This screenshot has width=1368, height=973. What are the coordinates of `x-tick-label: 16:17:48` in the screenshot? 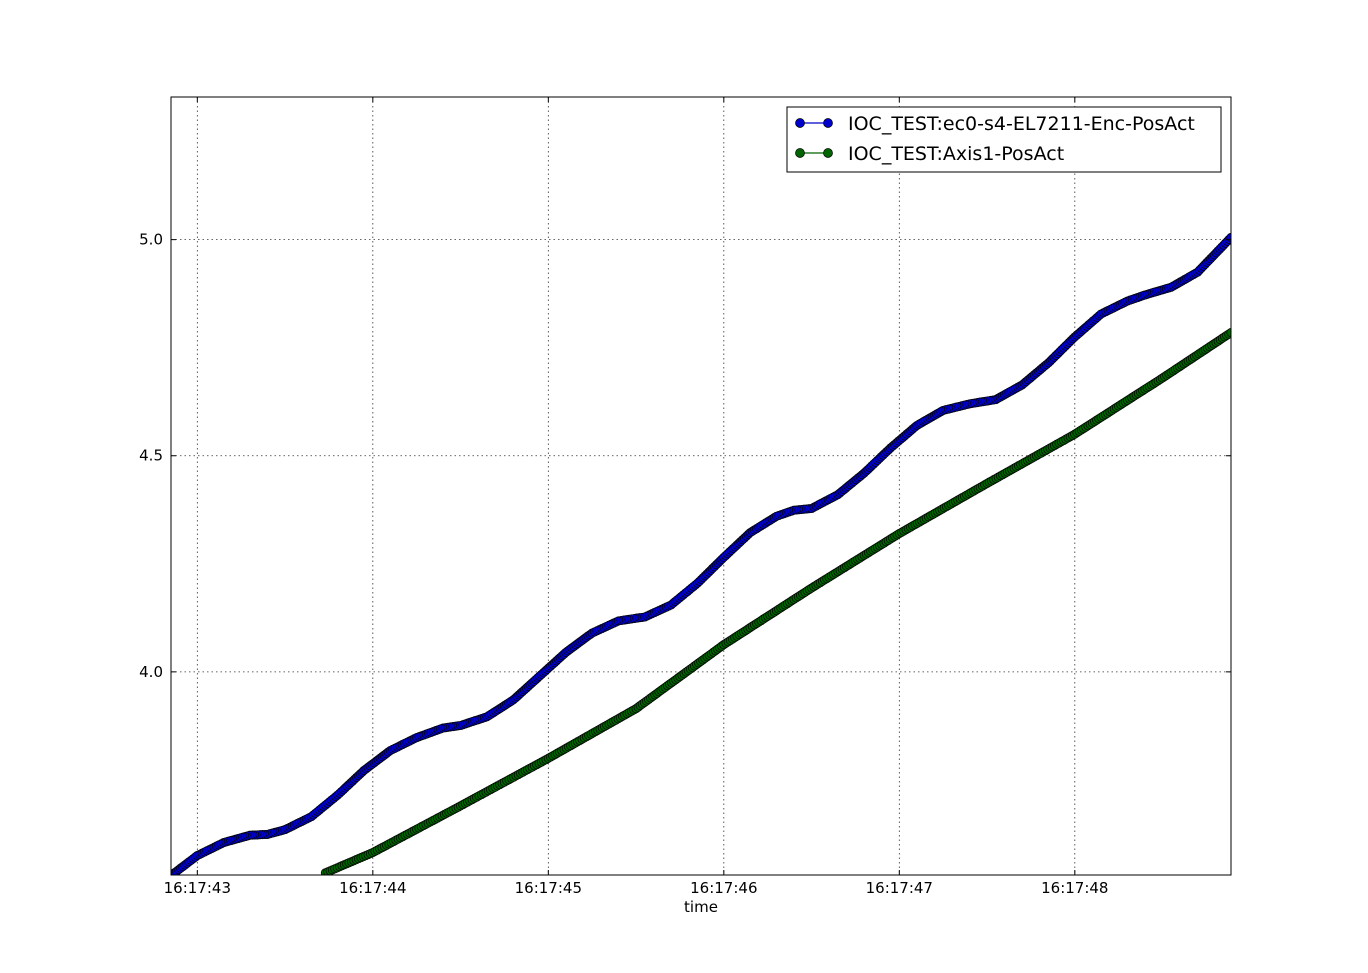 It's located at (1074, 888).